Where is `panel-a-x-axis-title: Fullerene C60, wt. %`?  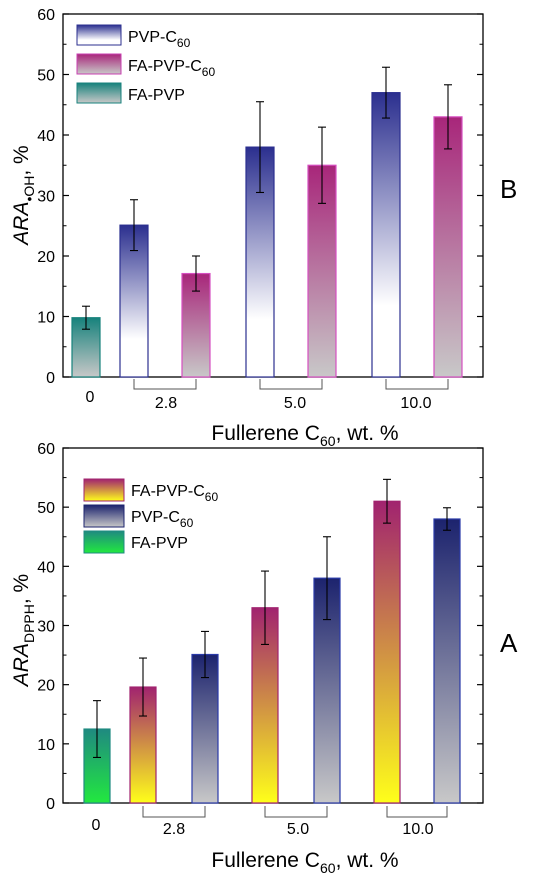 panel-a-x-axis-title: Fullerene C60, wt. % is located at coordinates (304, 862).